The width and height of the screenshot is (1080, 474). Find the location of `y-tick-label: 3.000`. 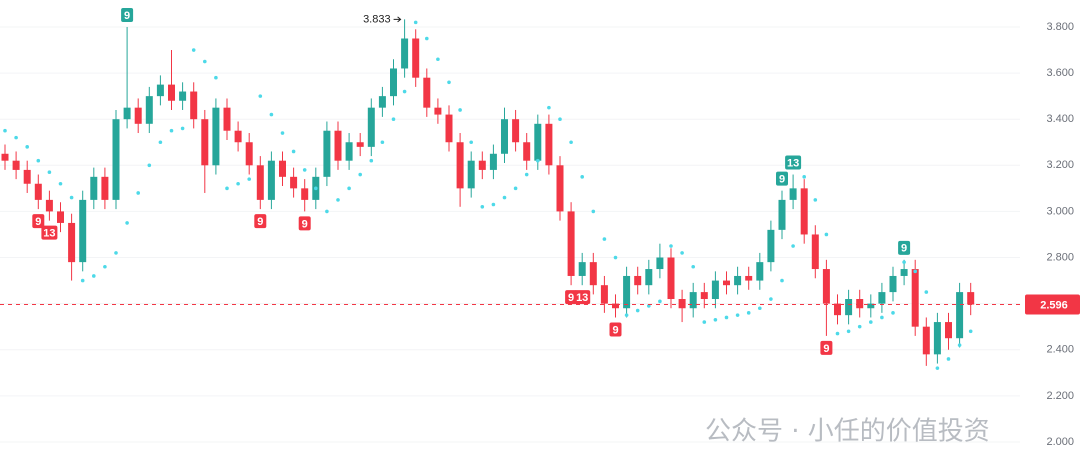

y-tick-label: 3.000 is located at coordinates (1060, 211).